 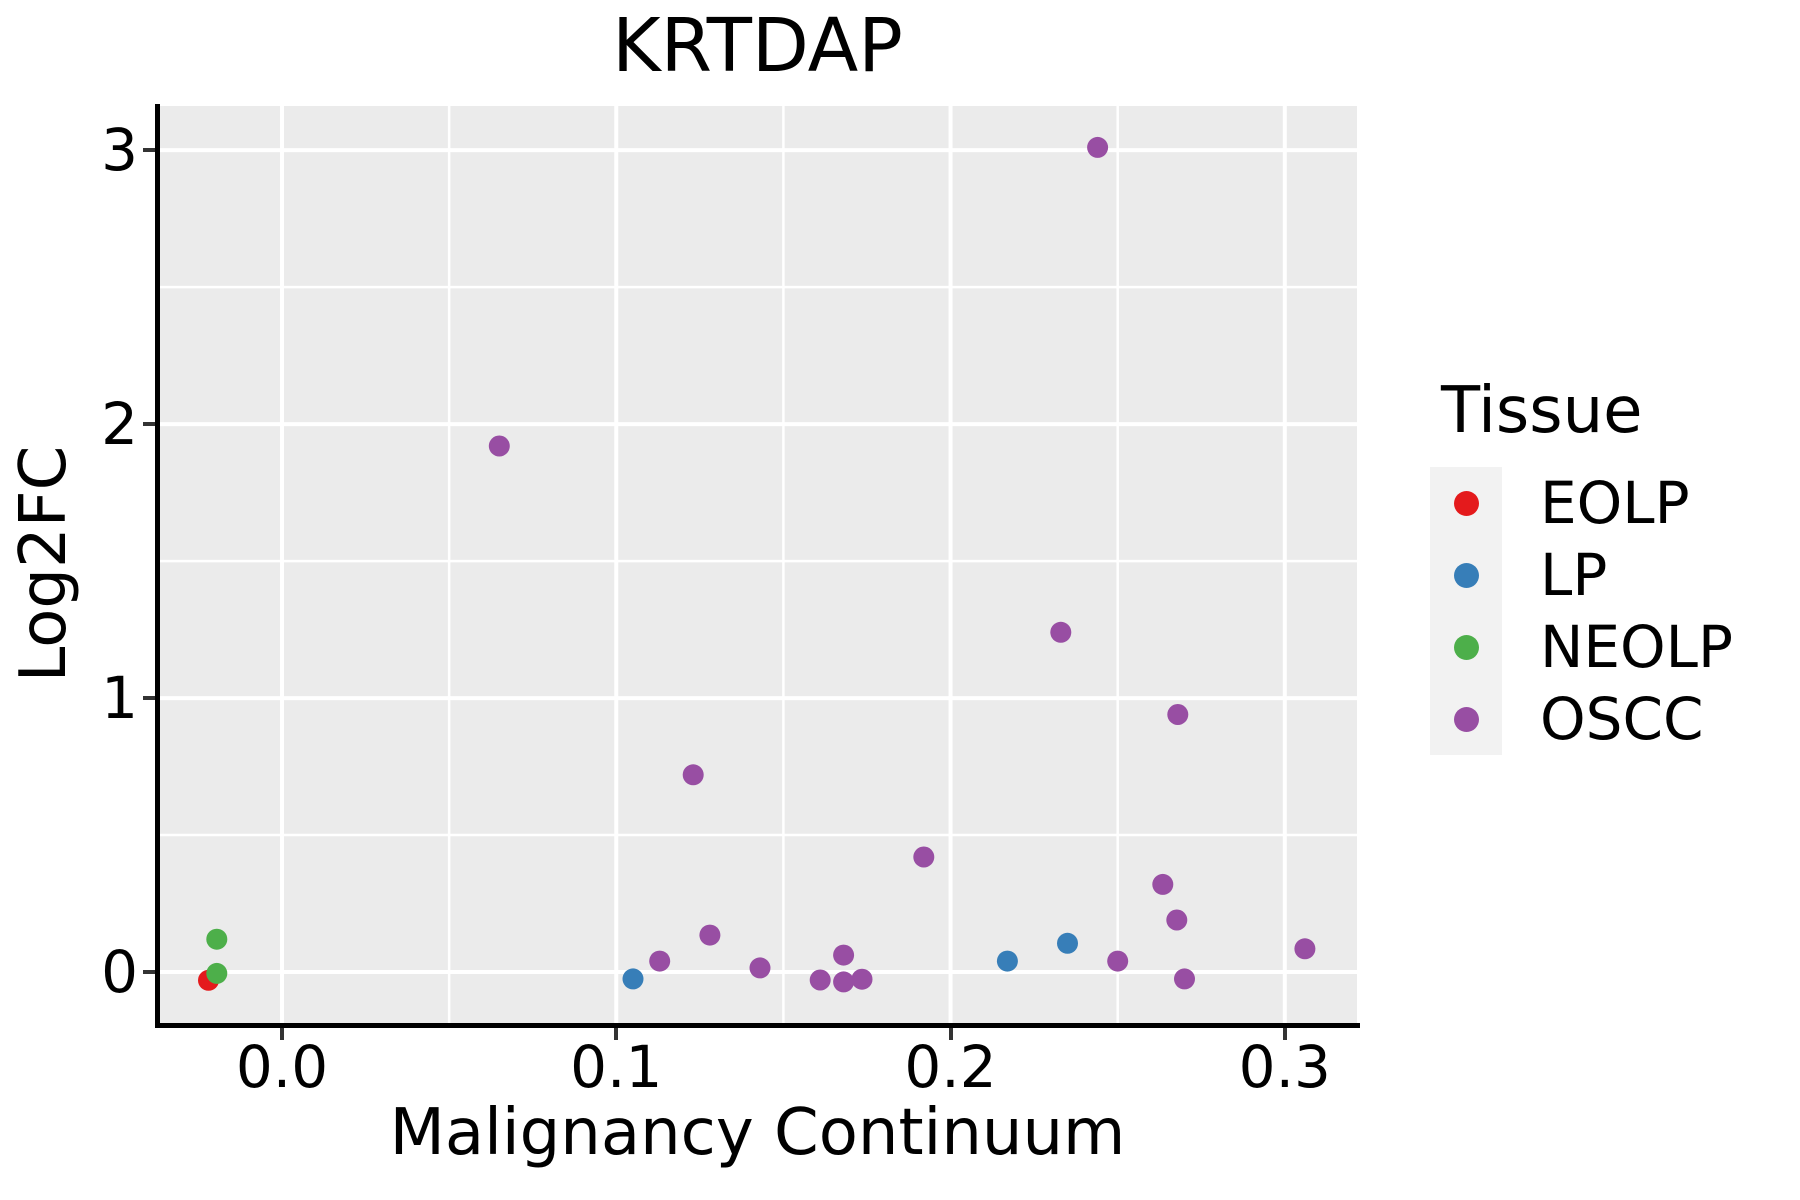 I want to click on x-axis-title: Malignancy Continuum, so click(x=757, y=1133).